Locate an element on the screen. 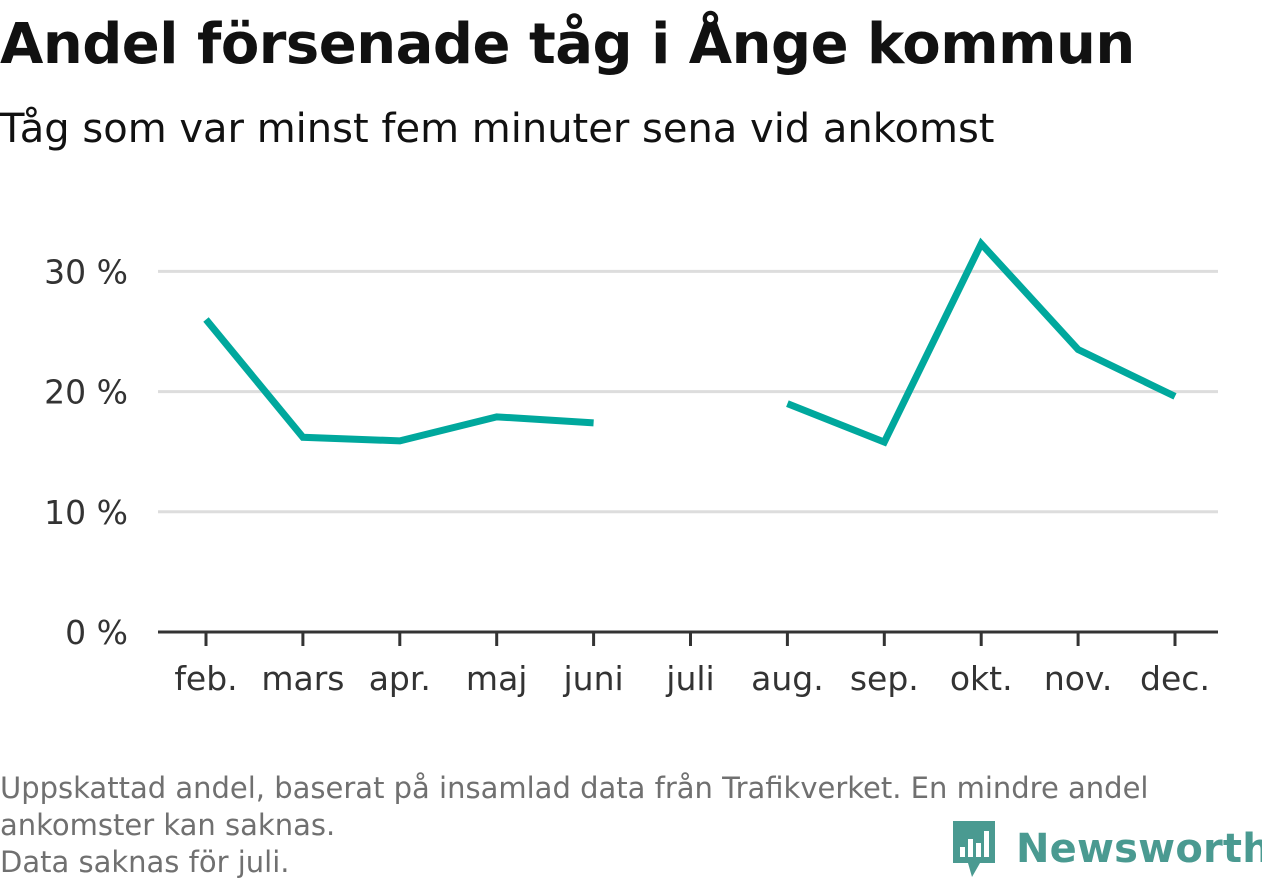  chart-title: Andel försenade tåg i Ånge kommun is located at coordinates (567, 44).